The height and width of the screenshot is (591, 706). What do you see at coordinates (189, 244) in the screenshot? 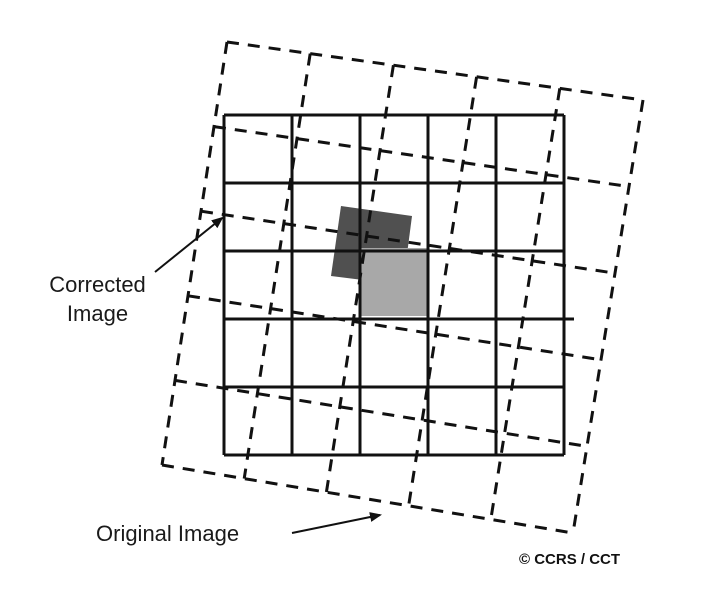
I see `corrected-image-arrow` at bounding box center [189, 244].